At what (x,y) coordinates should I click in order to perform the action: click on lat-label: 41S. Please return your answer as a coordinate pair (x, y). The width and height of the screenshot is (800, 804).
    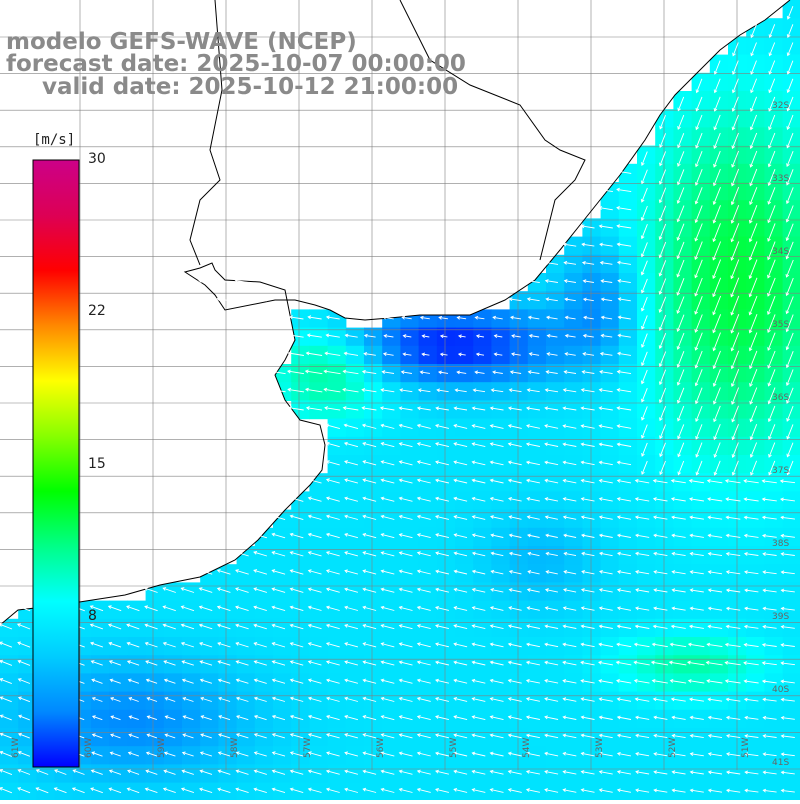
    Looking at the image, I should click on (780, 763).